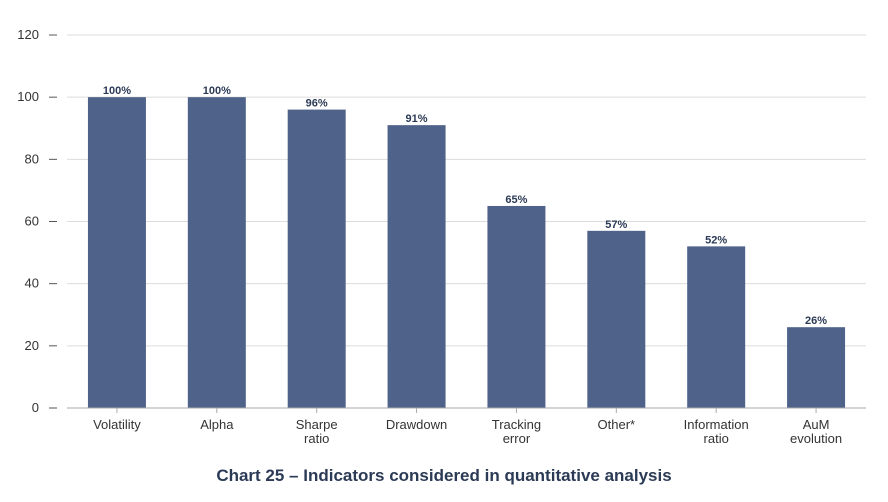 Image resolution: width=888 pixels, height=502 pixels. I want to click on data-label: 52%, so click(716, 240).